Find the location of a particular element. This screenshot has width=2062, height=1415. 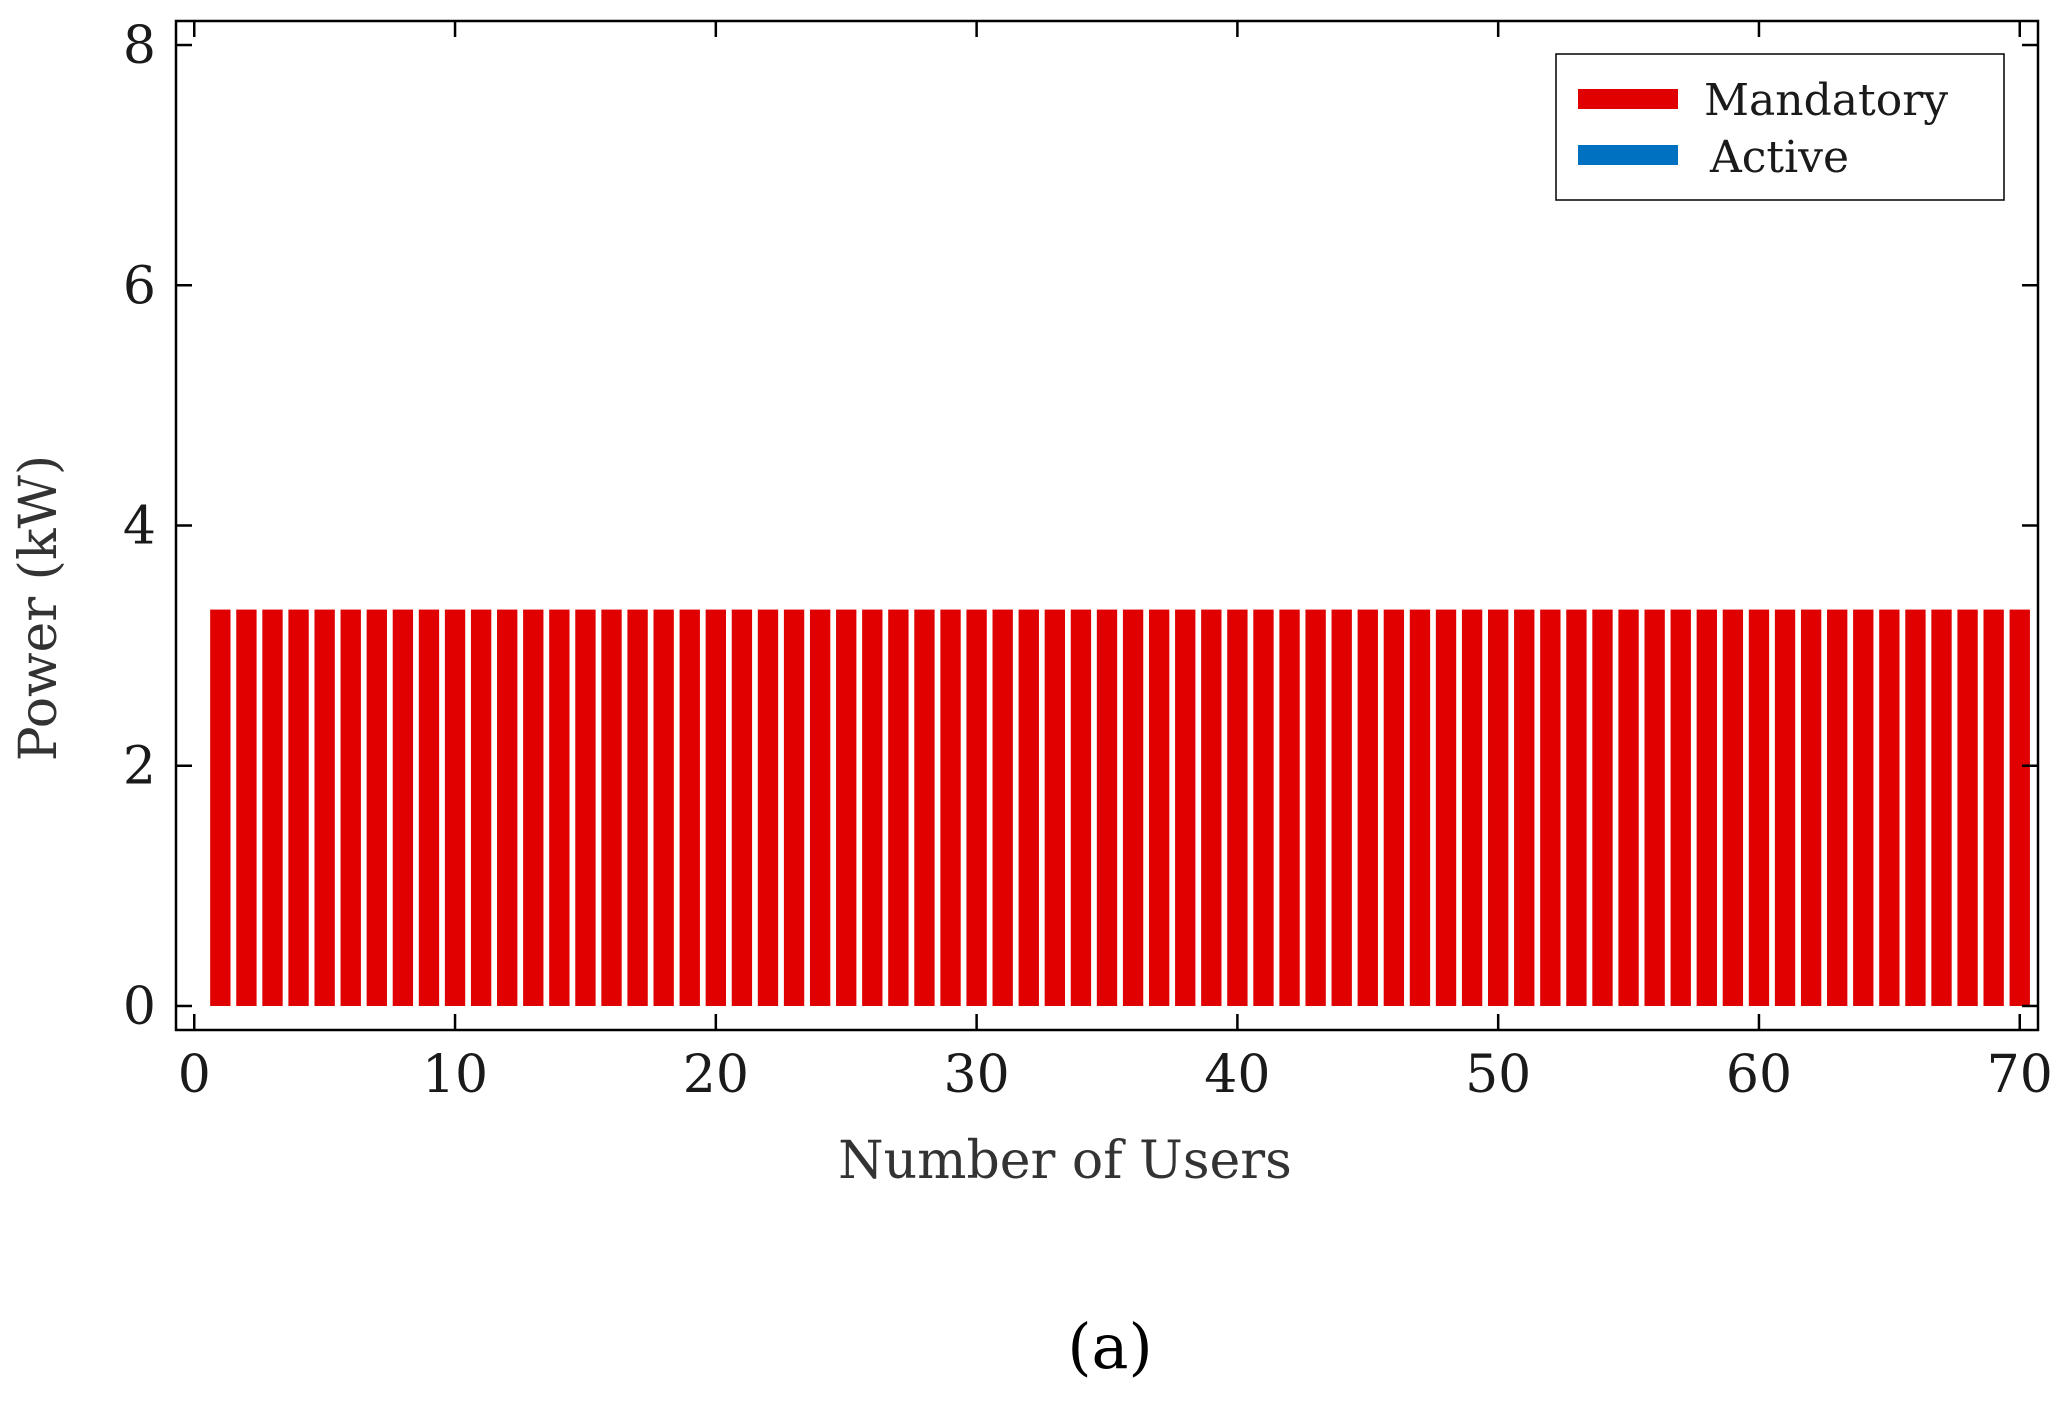

y-tick-label: 8 is located at coordinates (139, 46).